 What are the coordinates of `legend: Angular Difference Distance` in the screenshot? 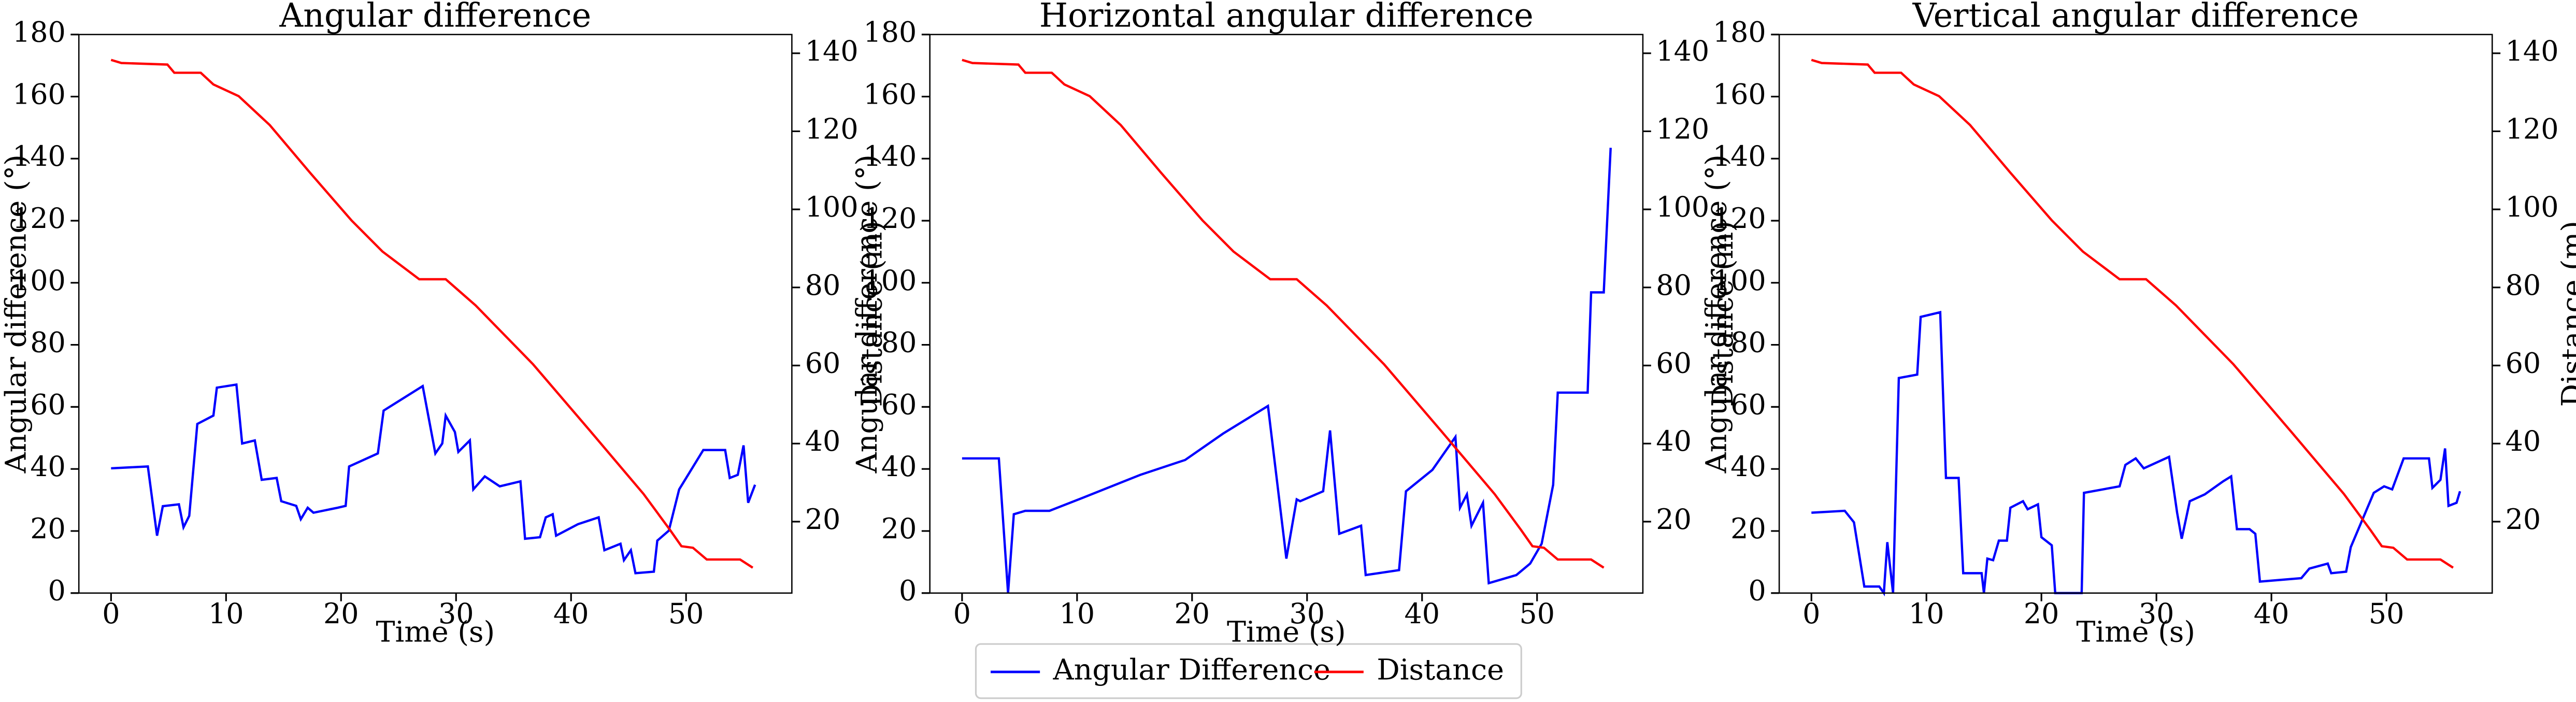 It's located at (1249, 671).